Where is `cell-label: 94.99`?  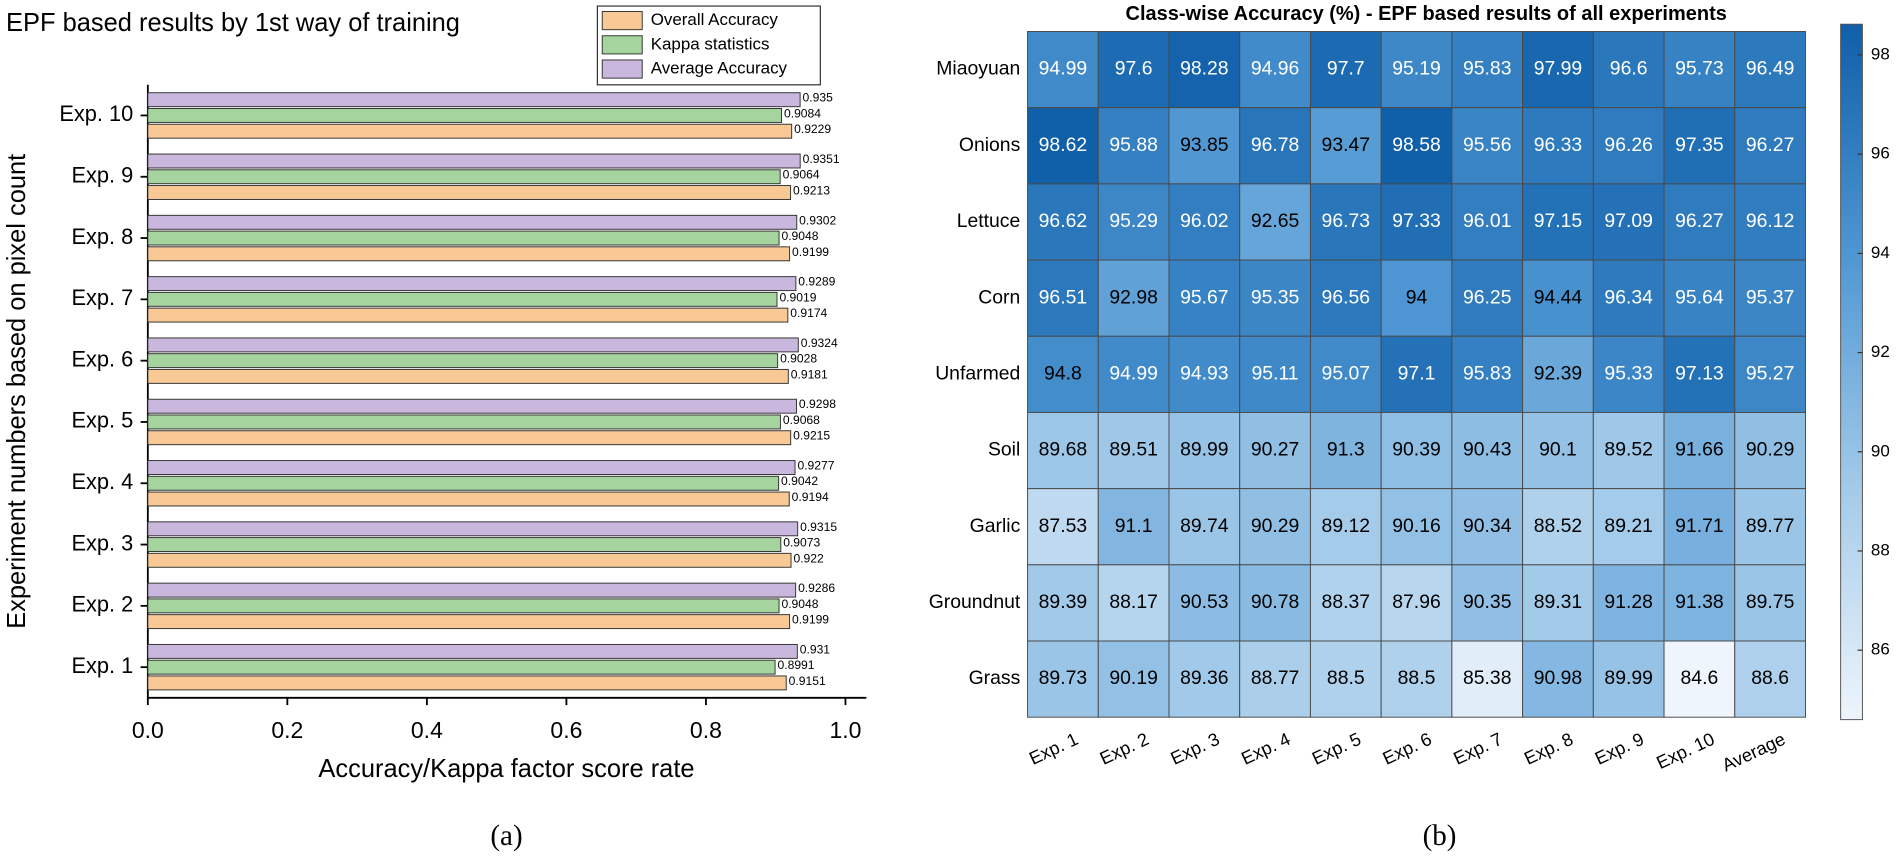 cell-label: 94.99 is located at coordinates (1133, 373).